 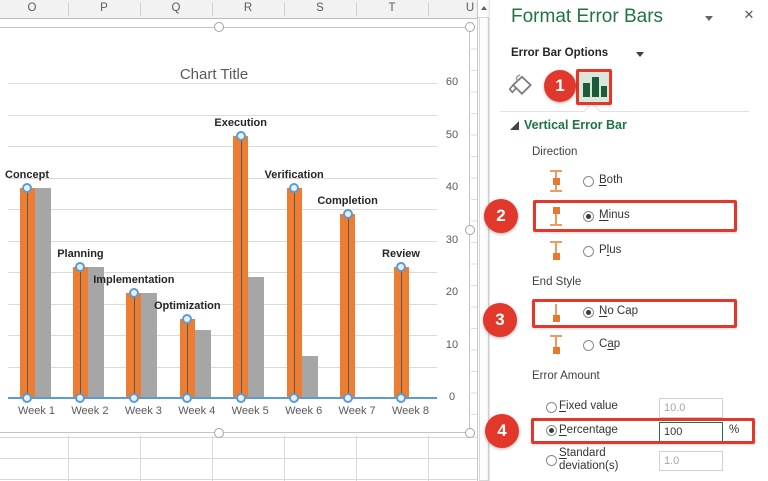 I want to click on option-label-no-cap: No Cap, so click(x=618, y=311).